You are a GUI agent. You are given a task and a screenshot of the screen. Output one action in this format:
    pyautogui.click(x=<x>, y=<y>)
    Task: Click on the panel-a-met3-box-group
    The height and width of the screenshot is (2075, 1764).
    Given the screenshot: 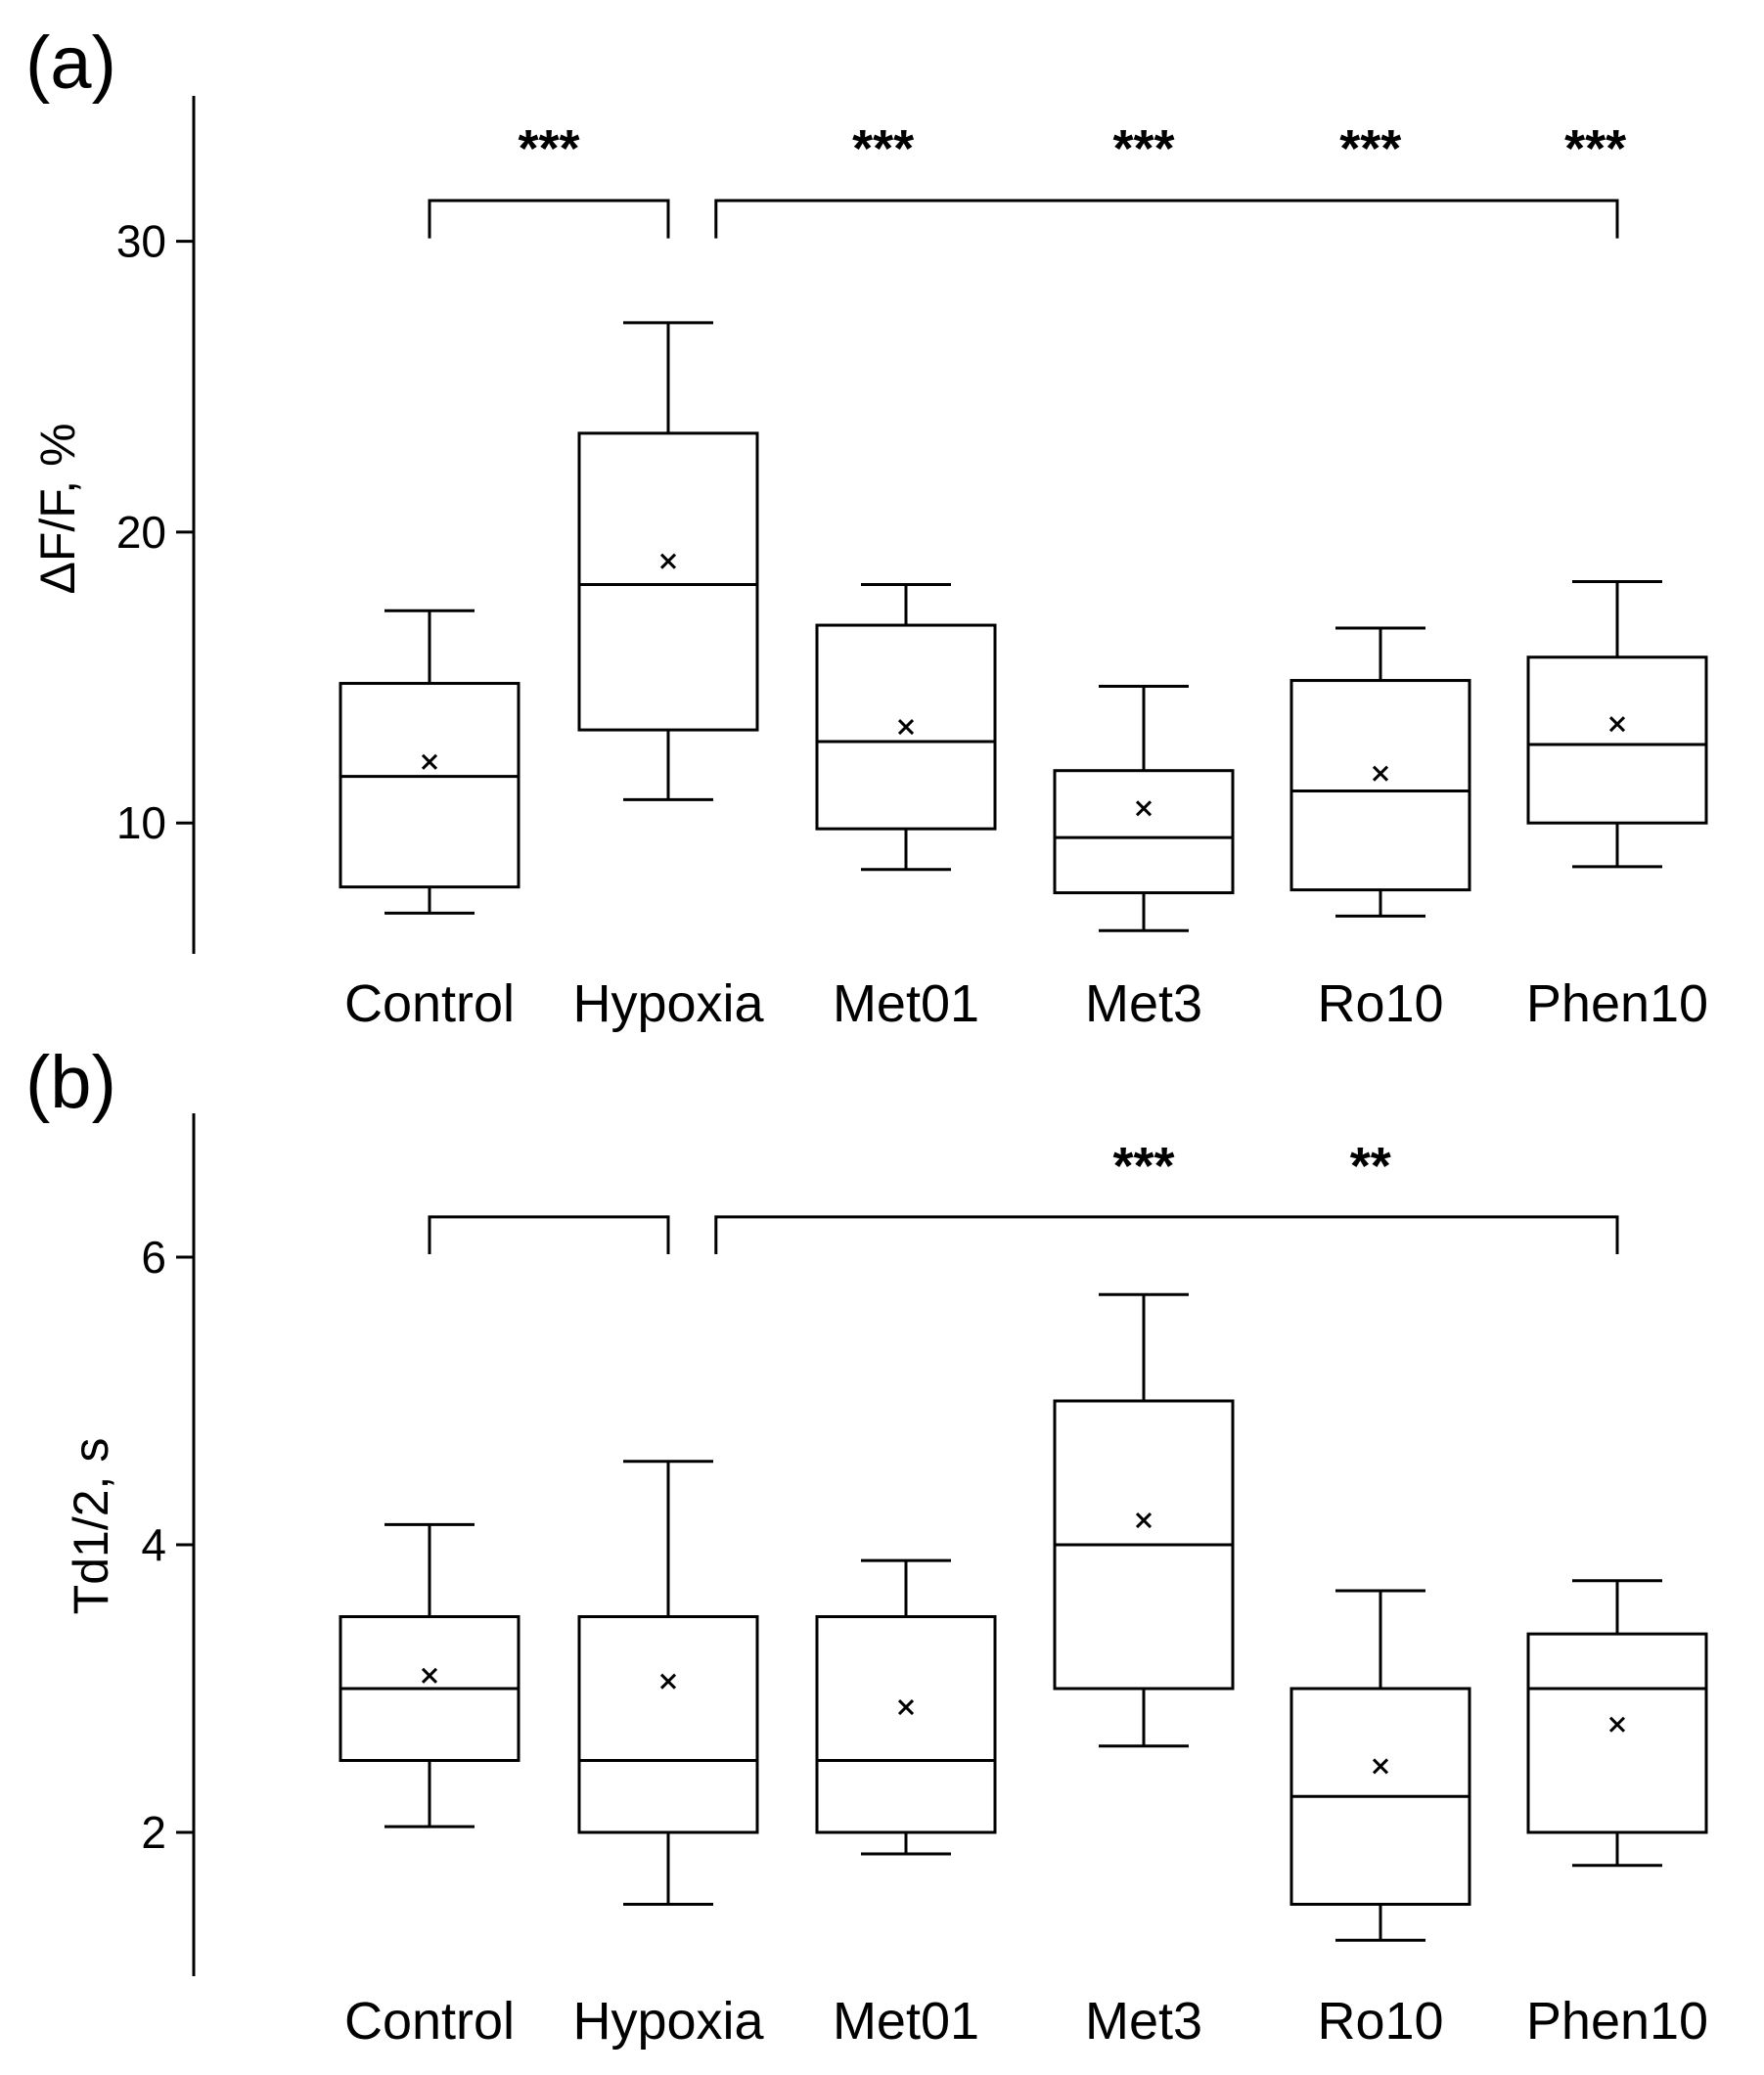 What is the action you would take?
    pyautogui.click(x=1144, y=808)
    